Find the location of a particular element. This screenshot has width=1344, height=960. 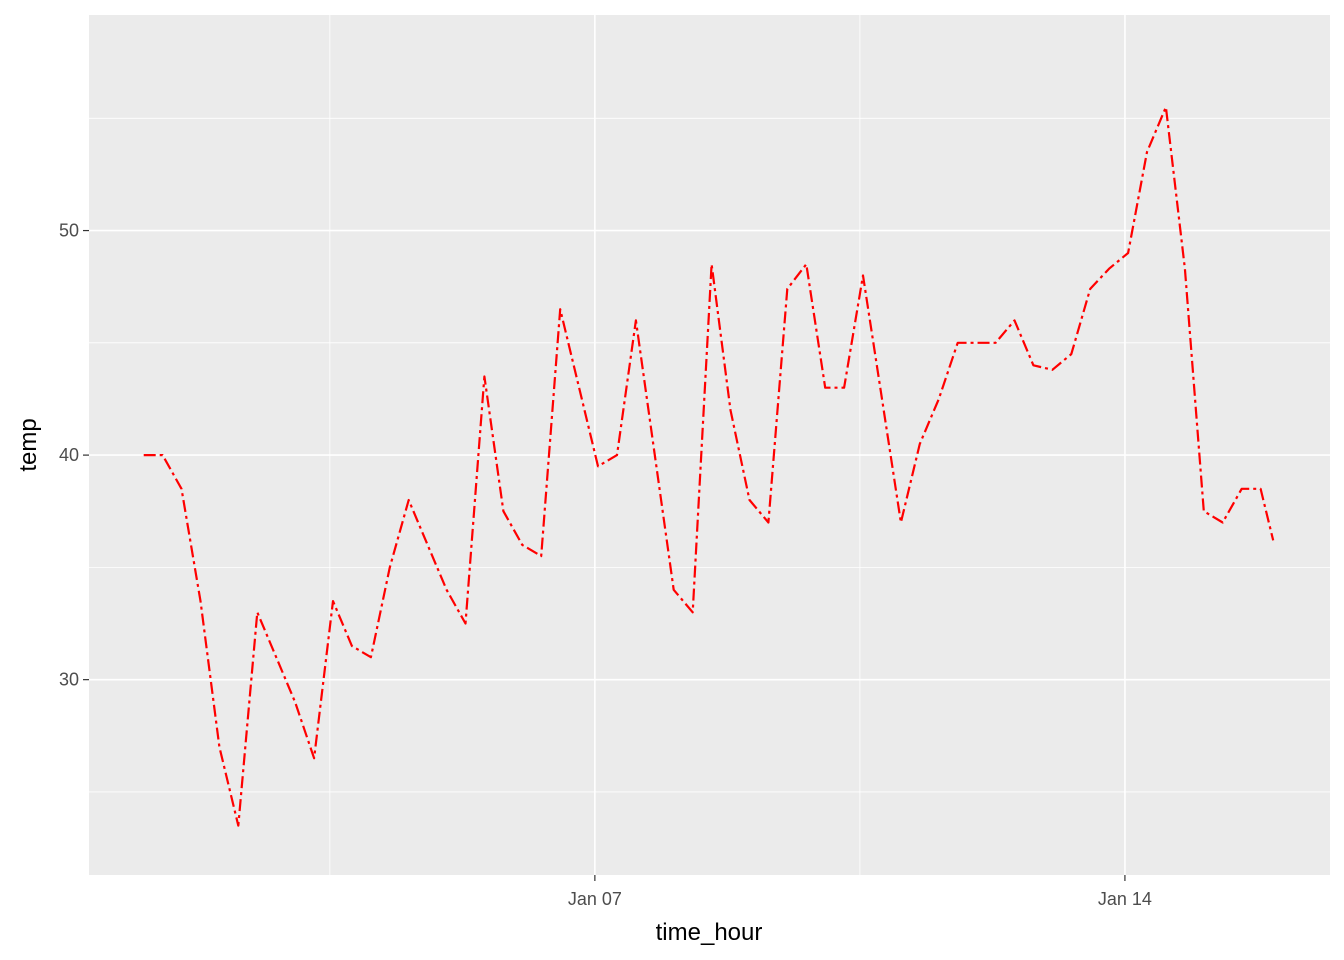

x-axis-title: time_hour is located at coordinates (709, 932).